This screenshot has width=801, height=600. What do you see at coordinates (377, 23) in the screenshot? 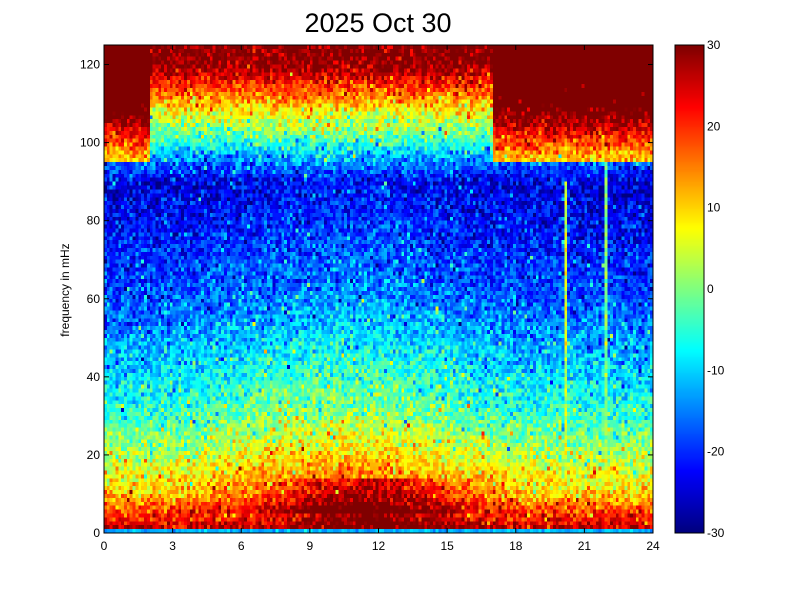
I see `chart-title: 2025 Oct 30` at bounding box center [377, 23].